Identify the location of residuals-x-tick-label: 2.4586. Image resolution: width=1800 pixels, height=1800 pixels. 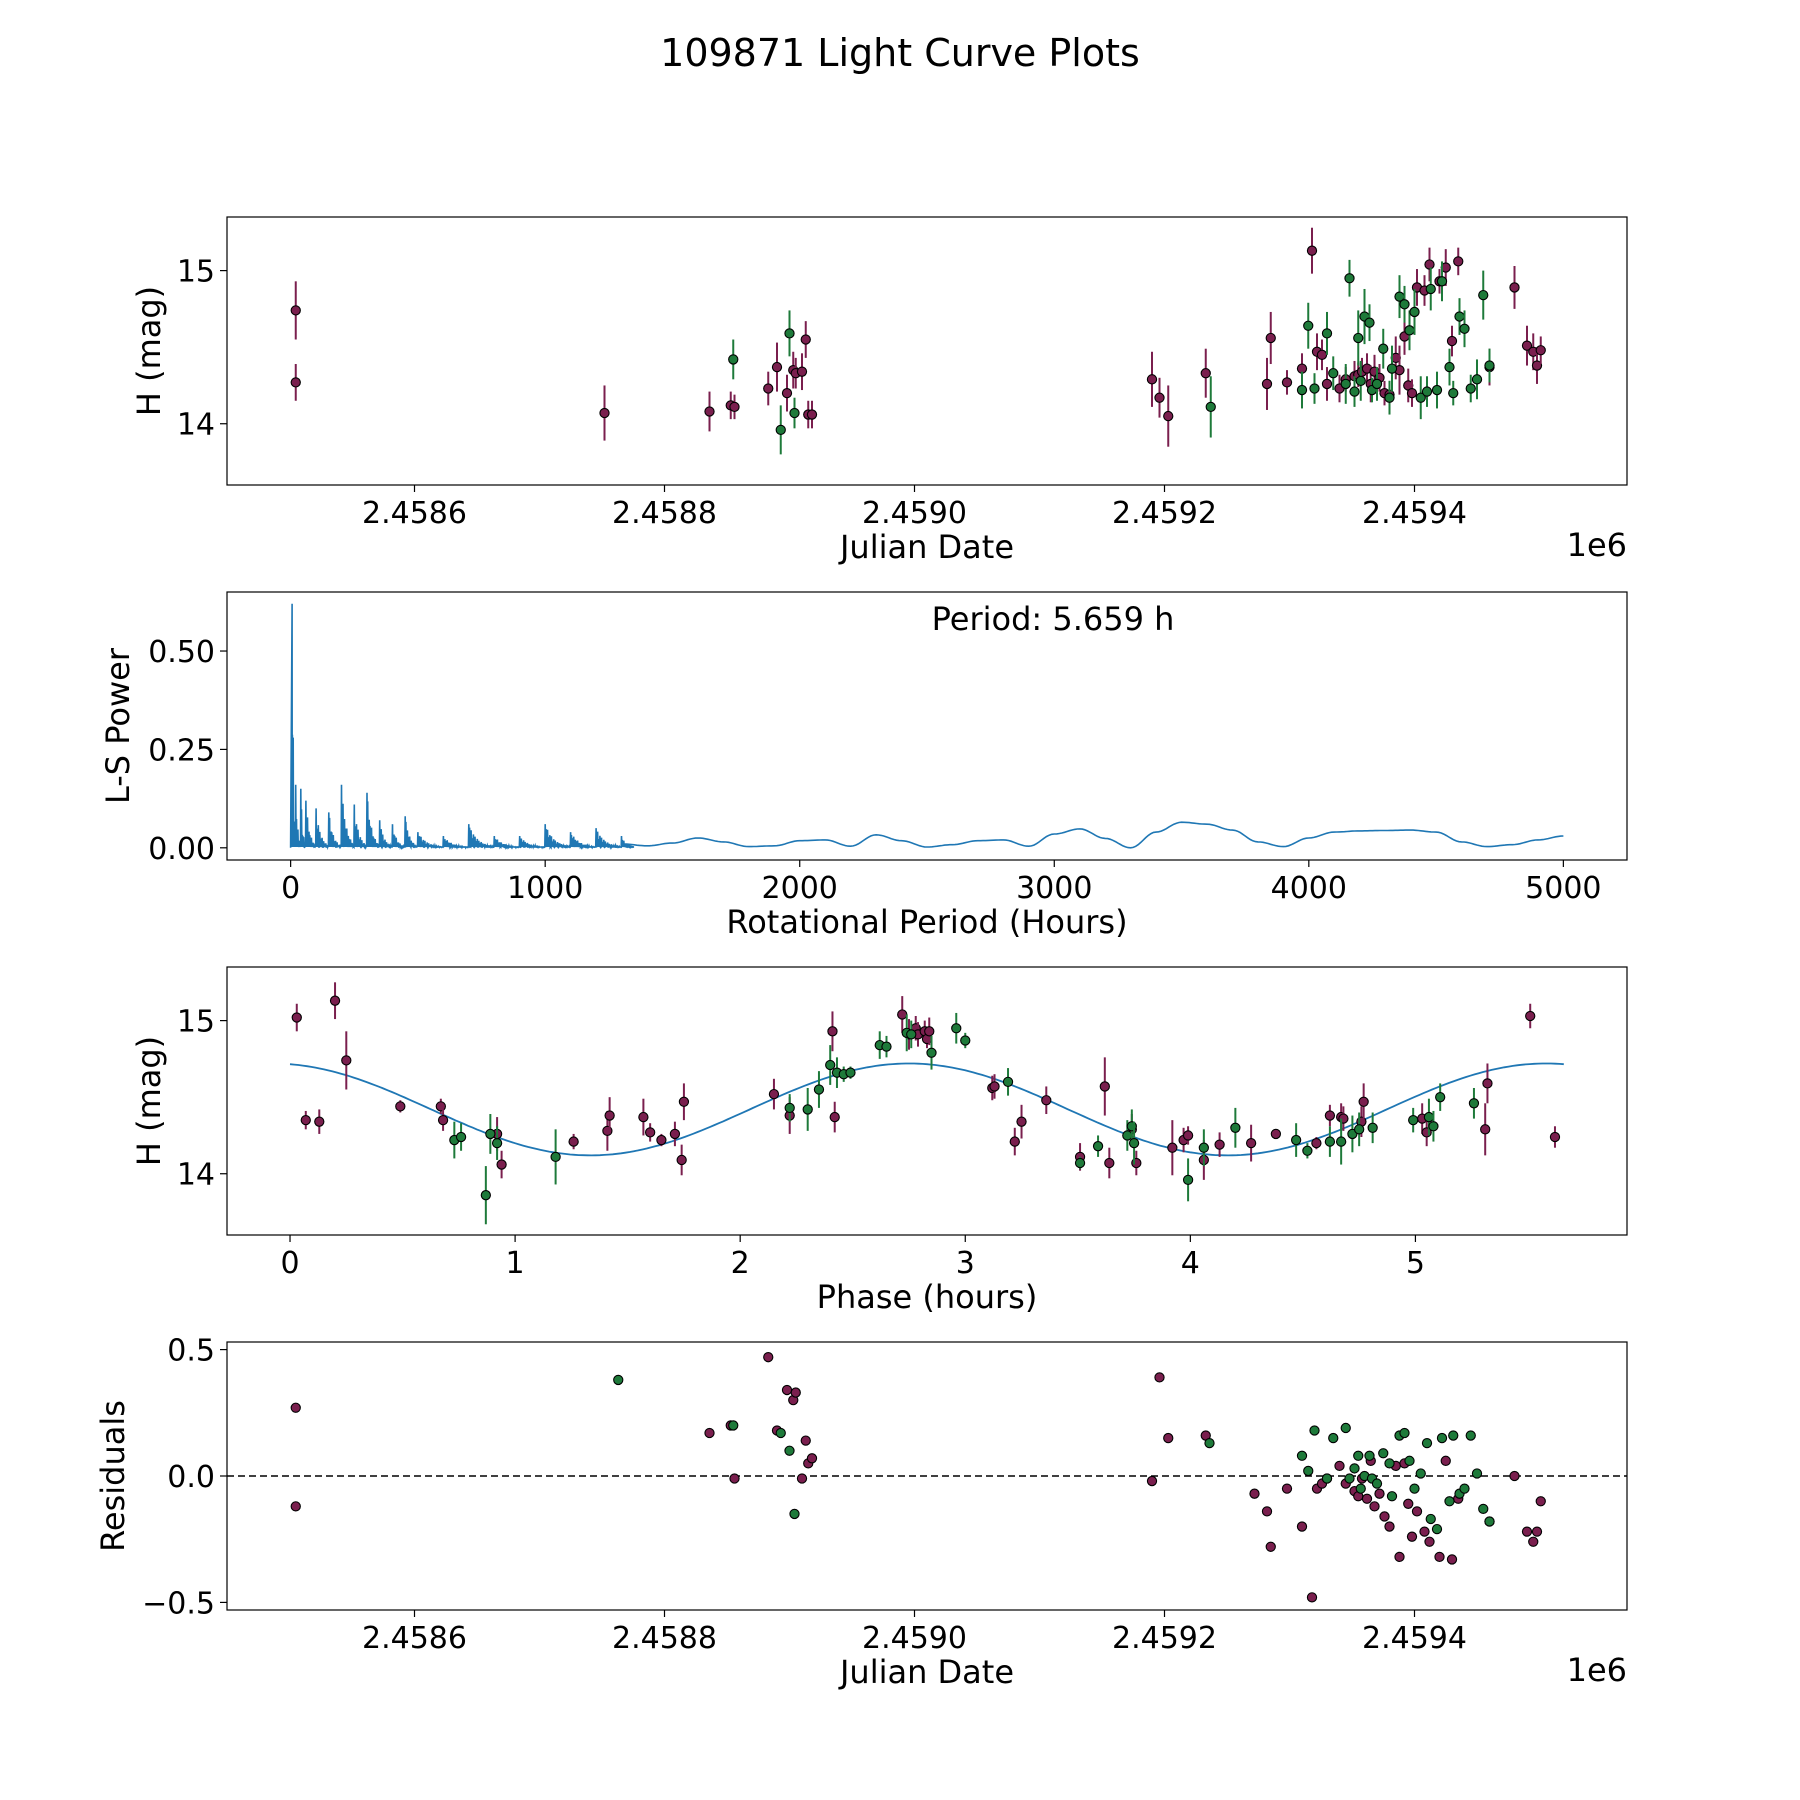
(414, 1638).